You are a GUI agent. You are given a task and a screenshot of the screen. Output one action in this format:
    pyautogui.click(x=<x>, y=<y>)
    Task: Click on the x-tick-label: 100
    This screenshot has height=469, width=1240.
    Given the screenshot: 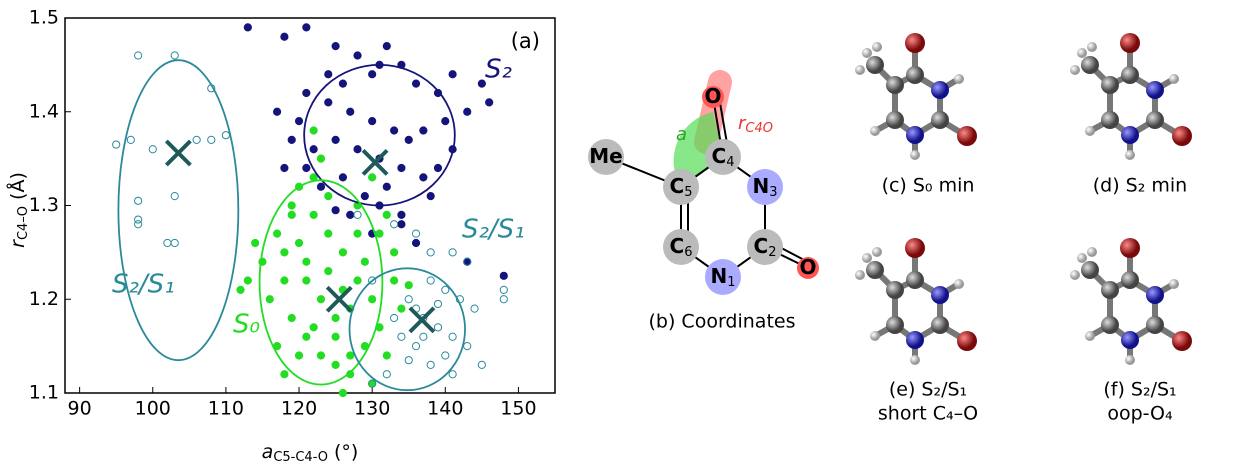 What is the action you would take?
    pyautogui.click(x=153, y=409)
    